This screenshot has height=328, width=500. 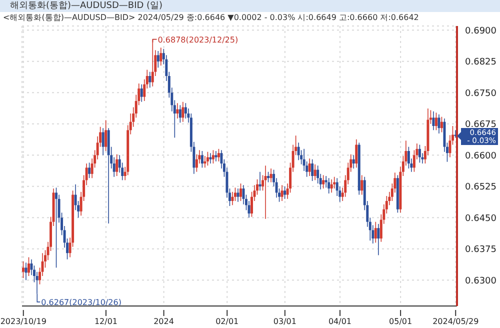 I want to click on y-tick-label: 0.6300, so click(x=481, y=281).